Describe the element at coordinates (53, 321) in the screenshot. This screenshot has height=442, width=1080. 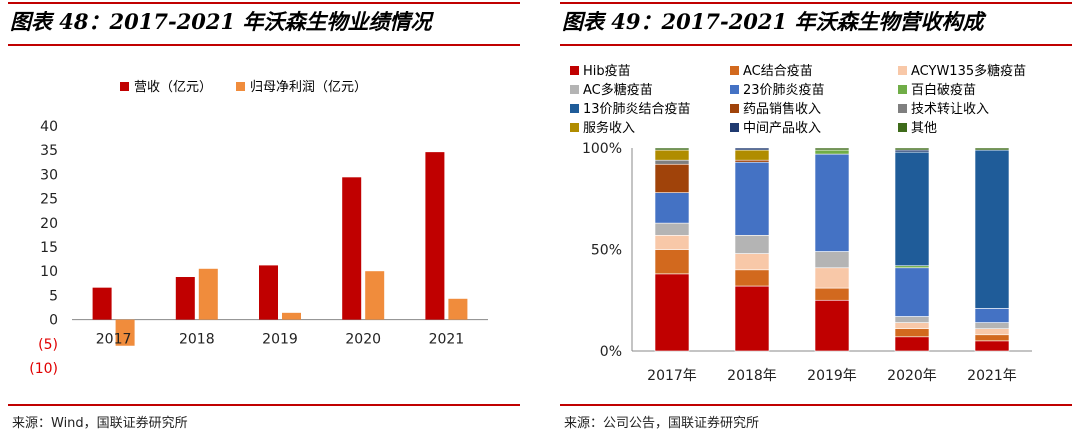
I see `y-tick-label: 0` at that location.